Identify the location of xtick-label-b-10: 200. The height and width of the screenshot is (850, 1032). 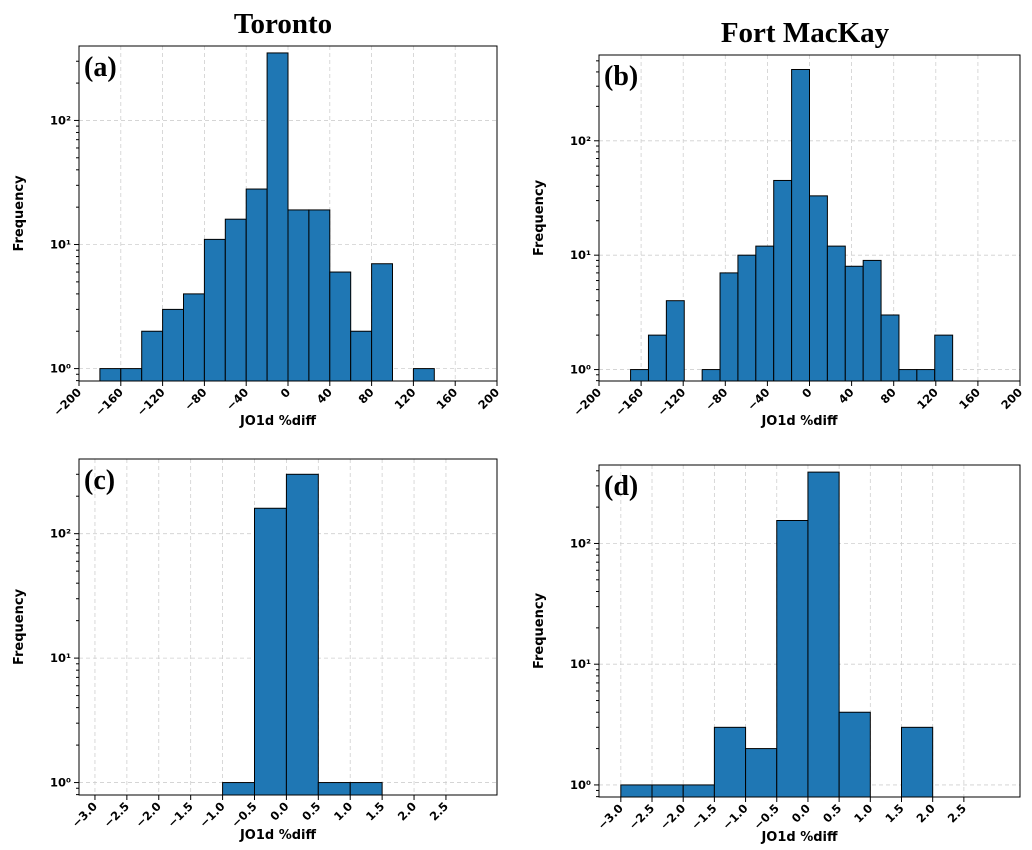
(1011, 398).